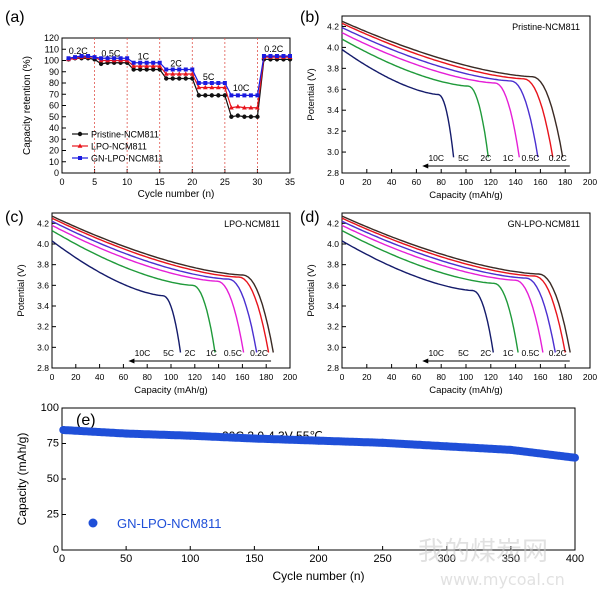 This screenshot has height=599, width=600. What do you see at coordinates (119, 147) in the screenshot?
I see `legend-label: LPO-NCM811` at bounding box center [119, 147].